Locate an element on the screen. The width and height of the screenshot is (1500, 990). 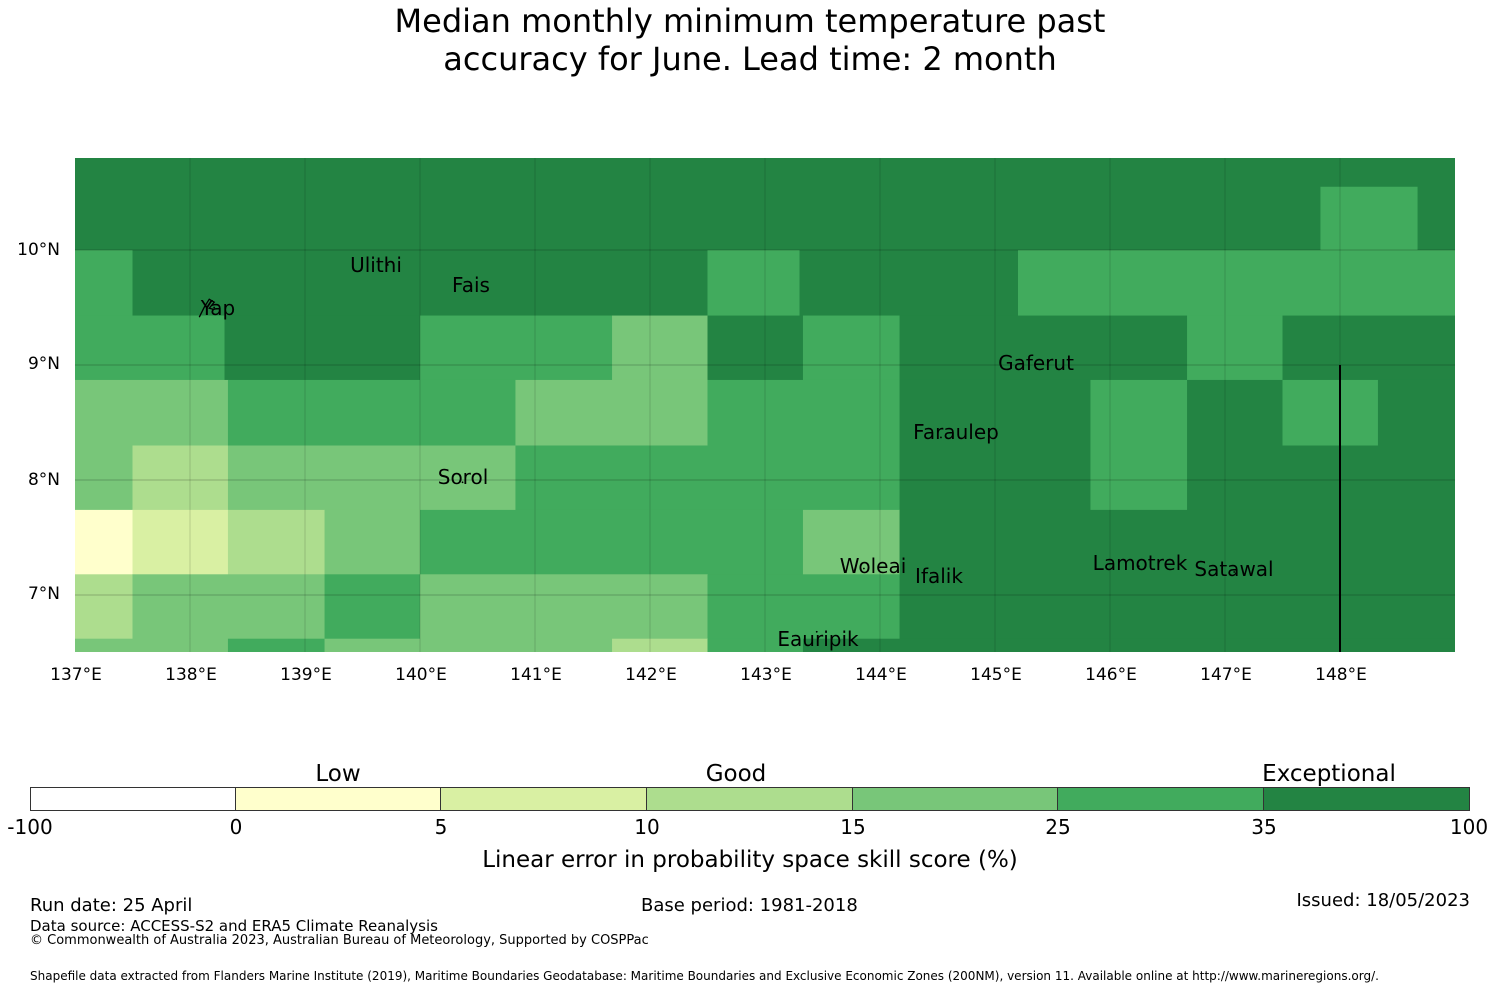
place-label-gaferut: Gaferut is located at coordinates (1036, 363).